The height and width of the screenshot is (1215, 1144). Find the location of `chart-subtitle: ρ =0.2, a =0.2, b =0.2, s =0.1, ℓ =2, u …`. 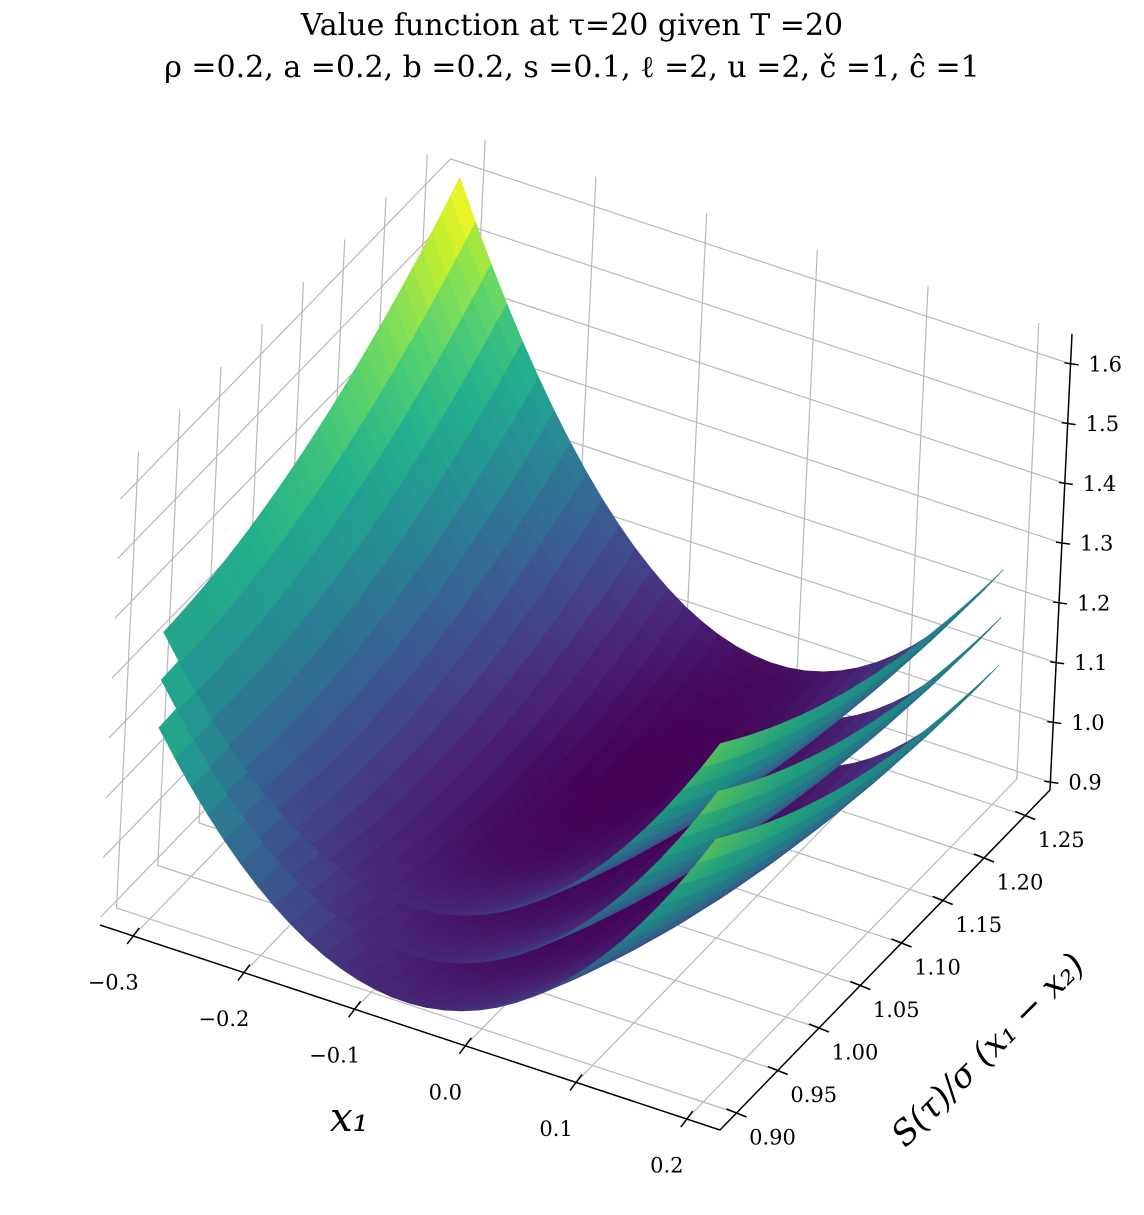

chart-subtitle: ρ =0.2, a =0.2, b =0.2, s =0.1, ℓ =2, u … is located at coordinates (572, 67).